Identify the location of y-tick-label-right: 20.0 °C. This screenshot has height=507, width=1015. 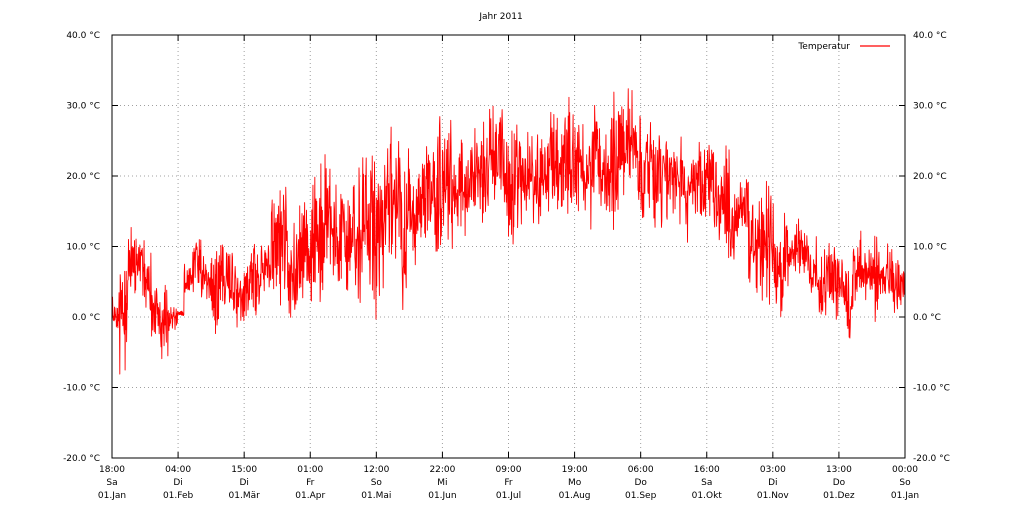
(930, 177).